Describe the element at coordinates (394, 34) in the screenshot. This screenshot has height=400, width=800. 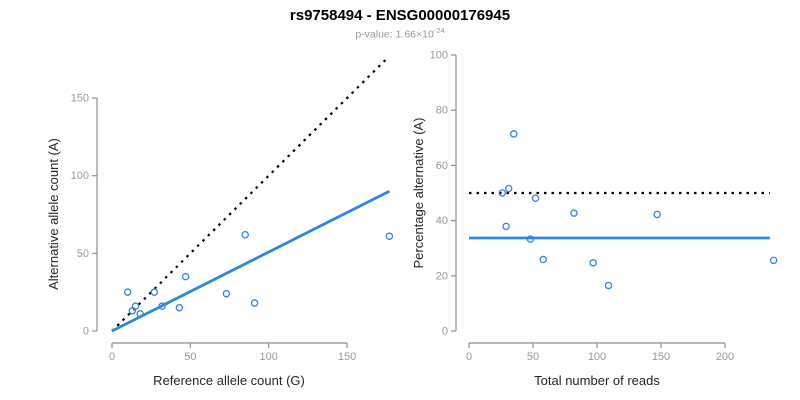
I see `p-value-text: p-value: 1.66×10` at that location.